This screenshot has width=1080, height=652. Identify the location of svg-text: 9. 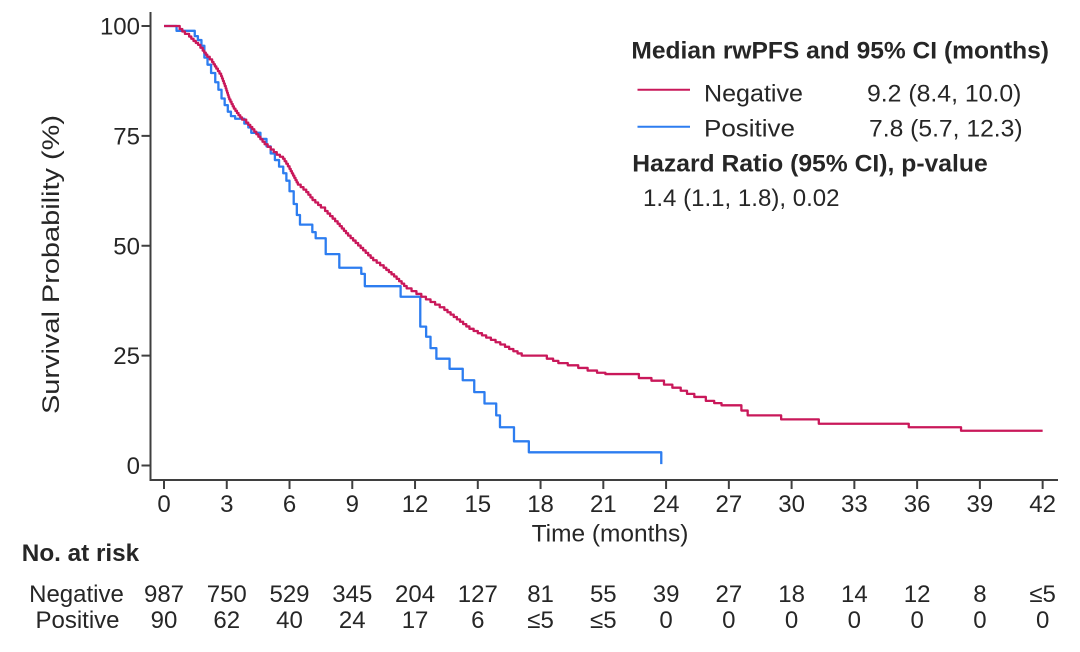
(352, 504).